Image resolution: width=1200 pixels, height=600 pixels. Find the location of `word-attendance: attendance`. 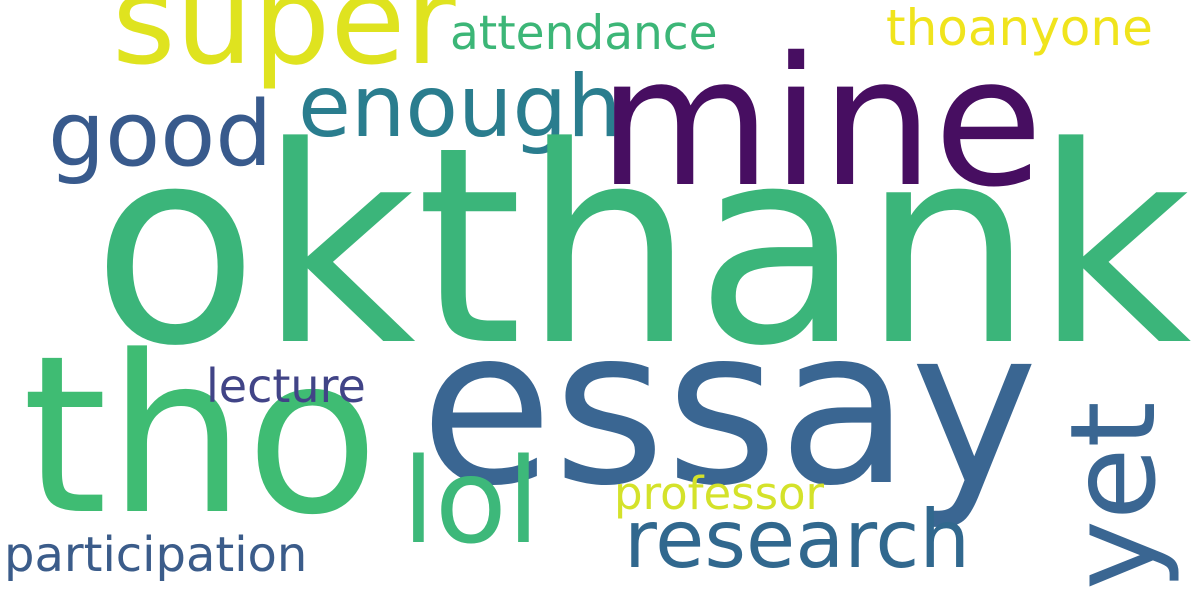

word-attendance: attendance is located at coordinates (584, 33).